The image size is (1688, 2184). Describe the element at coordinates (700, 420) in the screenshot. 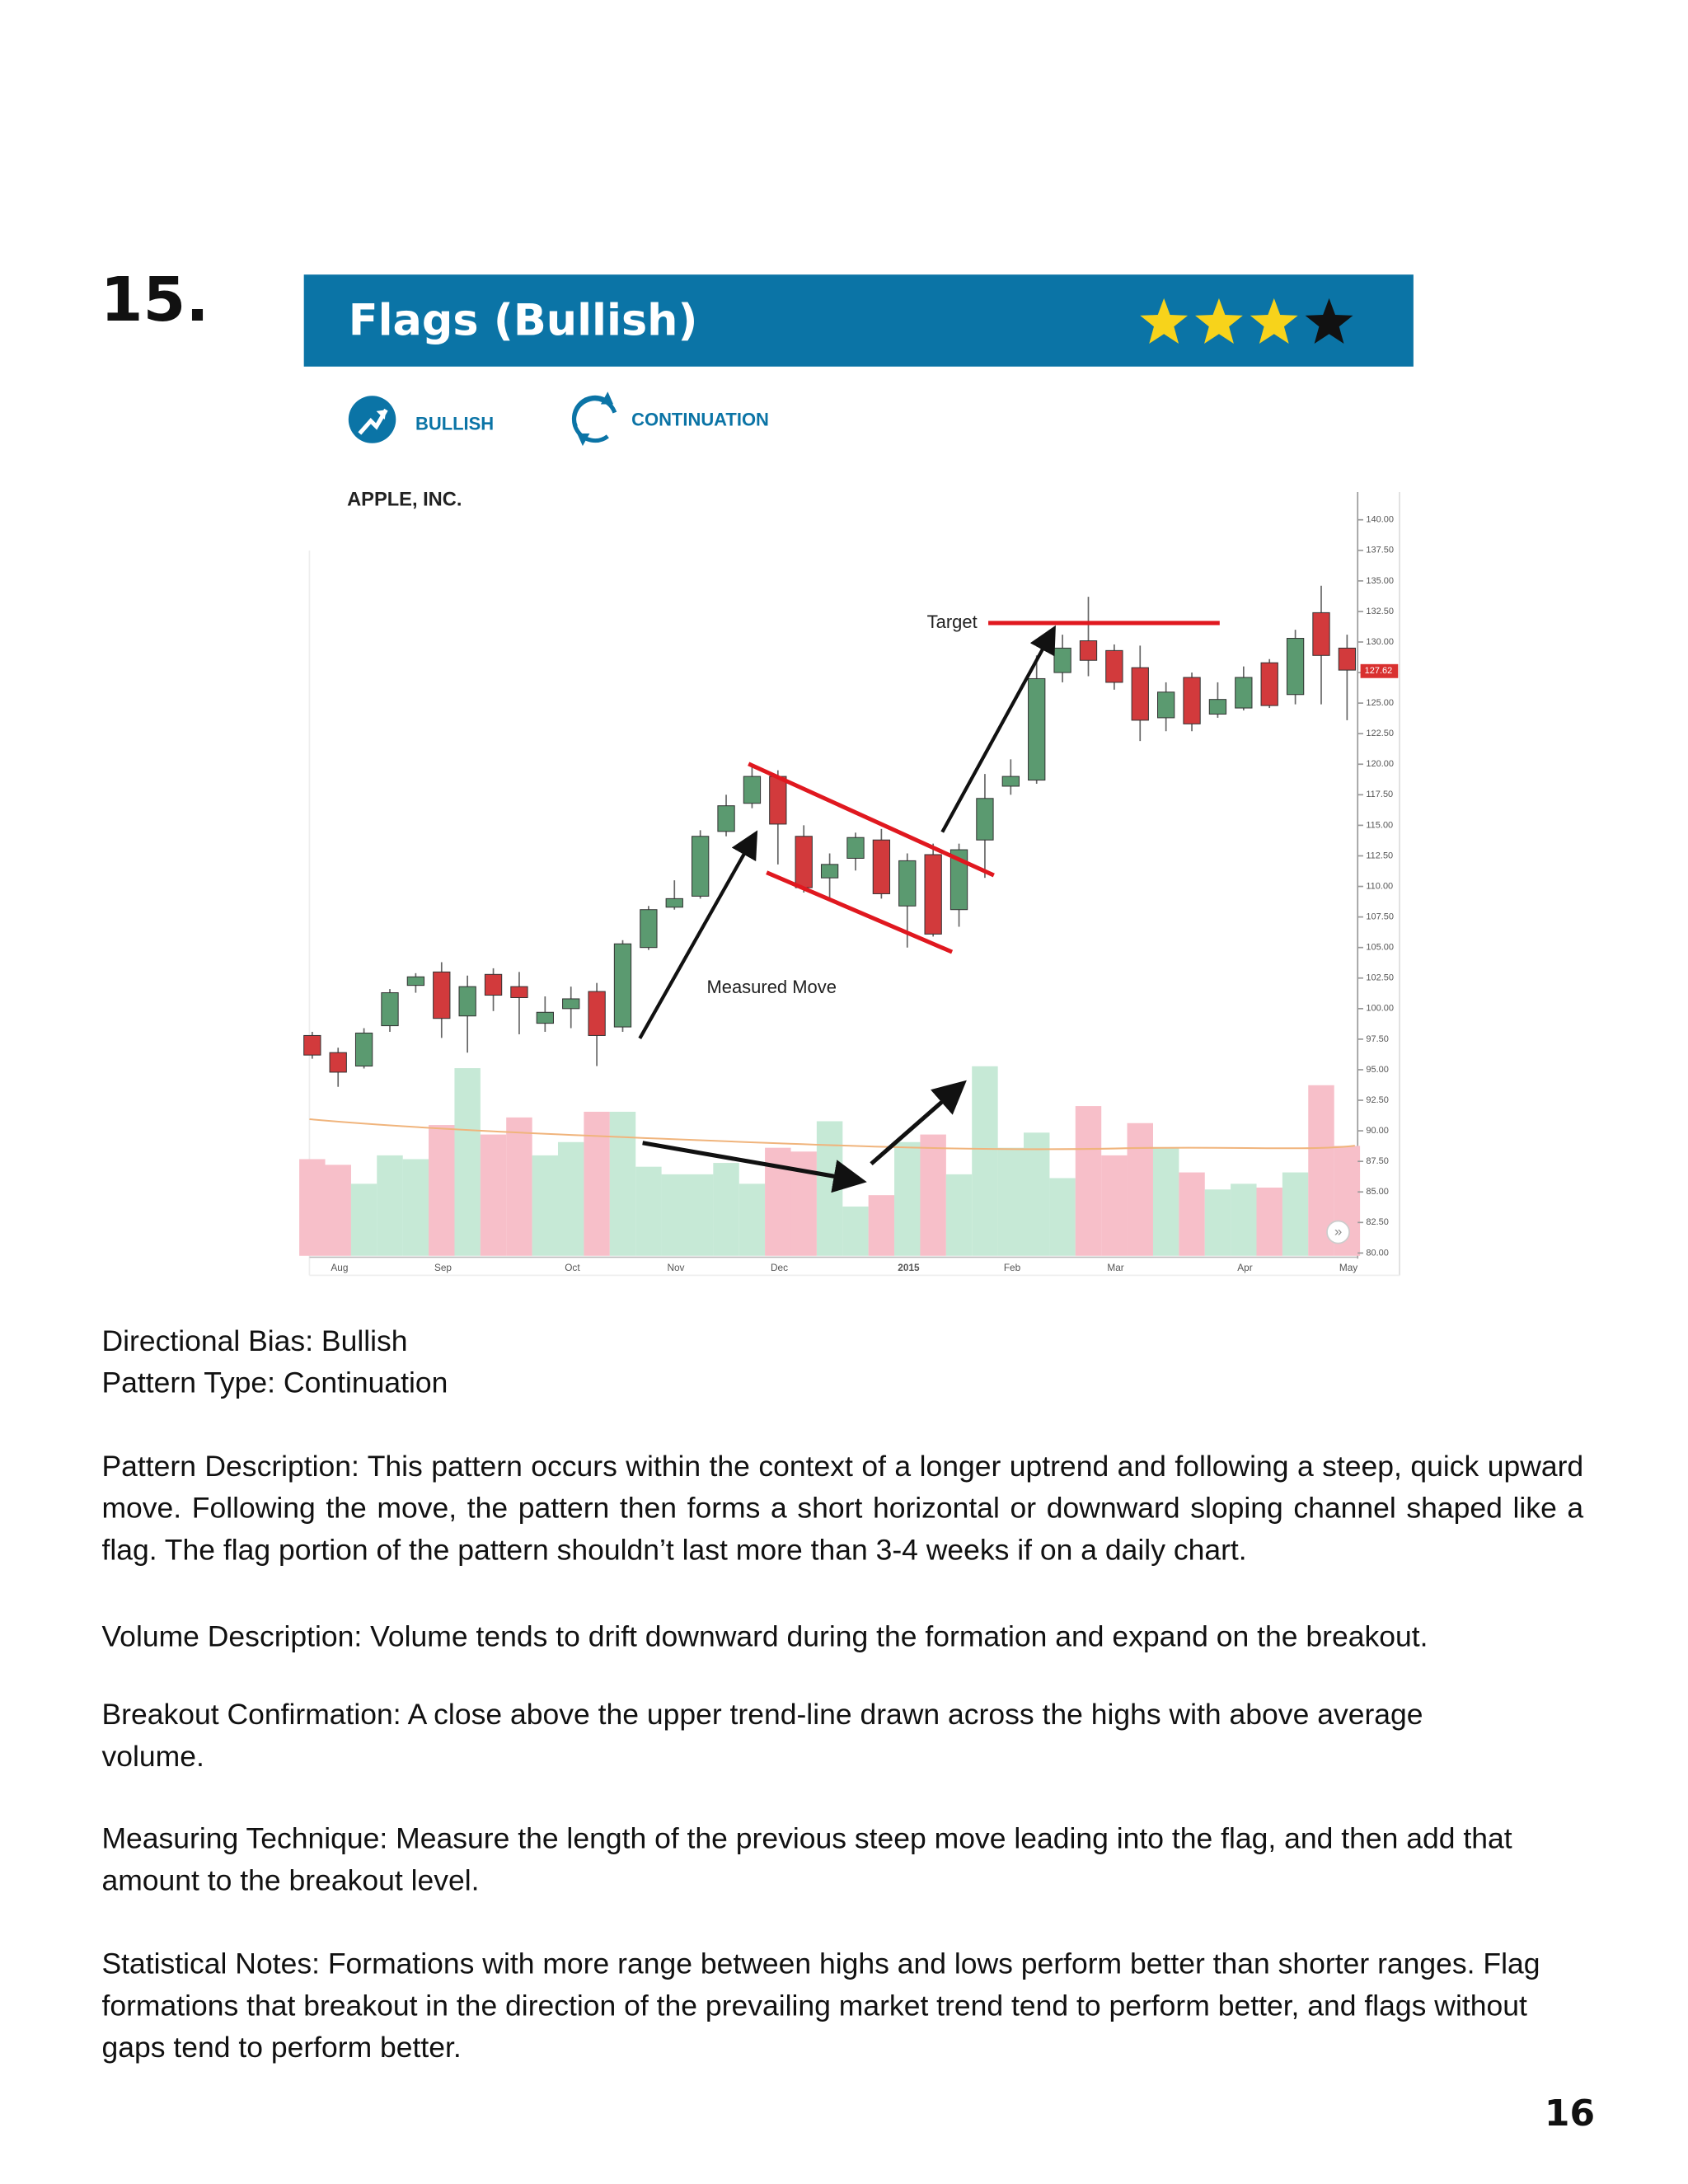

I see `tag: CONTINUATION` at that location.